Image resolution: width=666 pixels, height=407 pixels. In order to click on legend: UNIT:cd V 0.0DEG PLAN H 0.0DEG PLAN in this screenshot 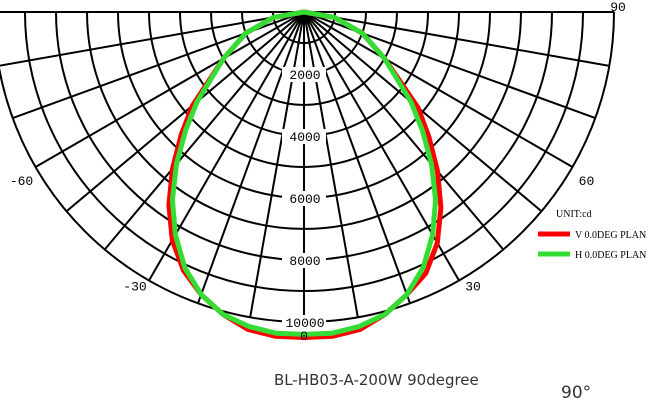, I will do `click(592, 235)`.